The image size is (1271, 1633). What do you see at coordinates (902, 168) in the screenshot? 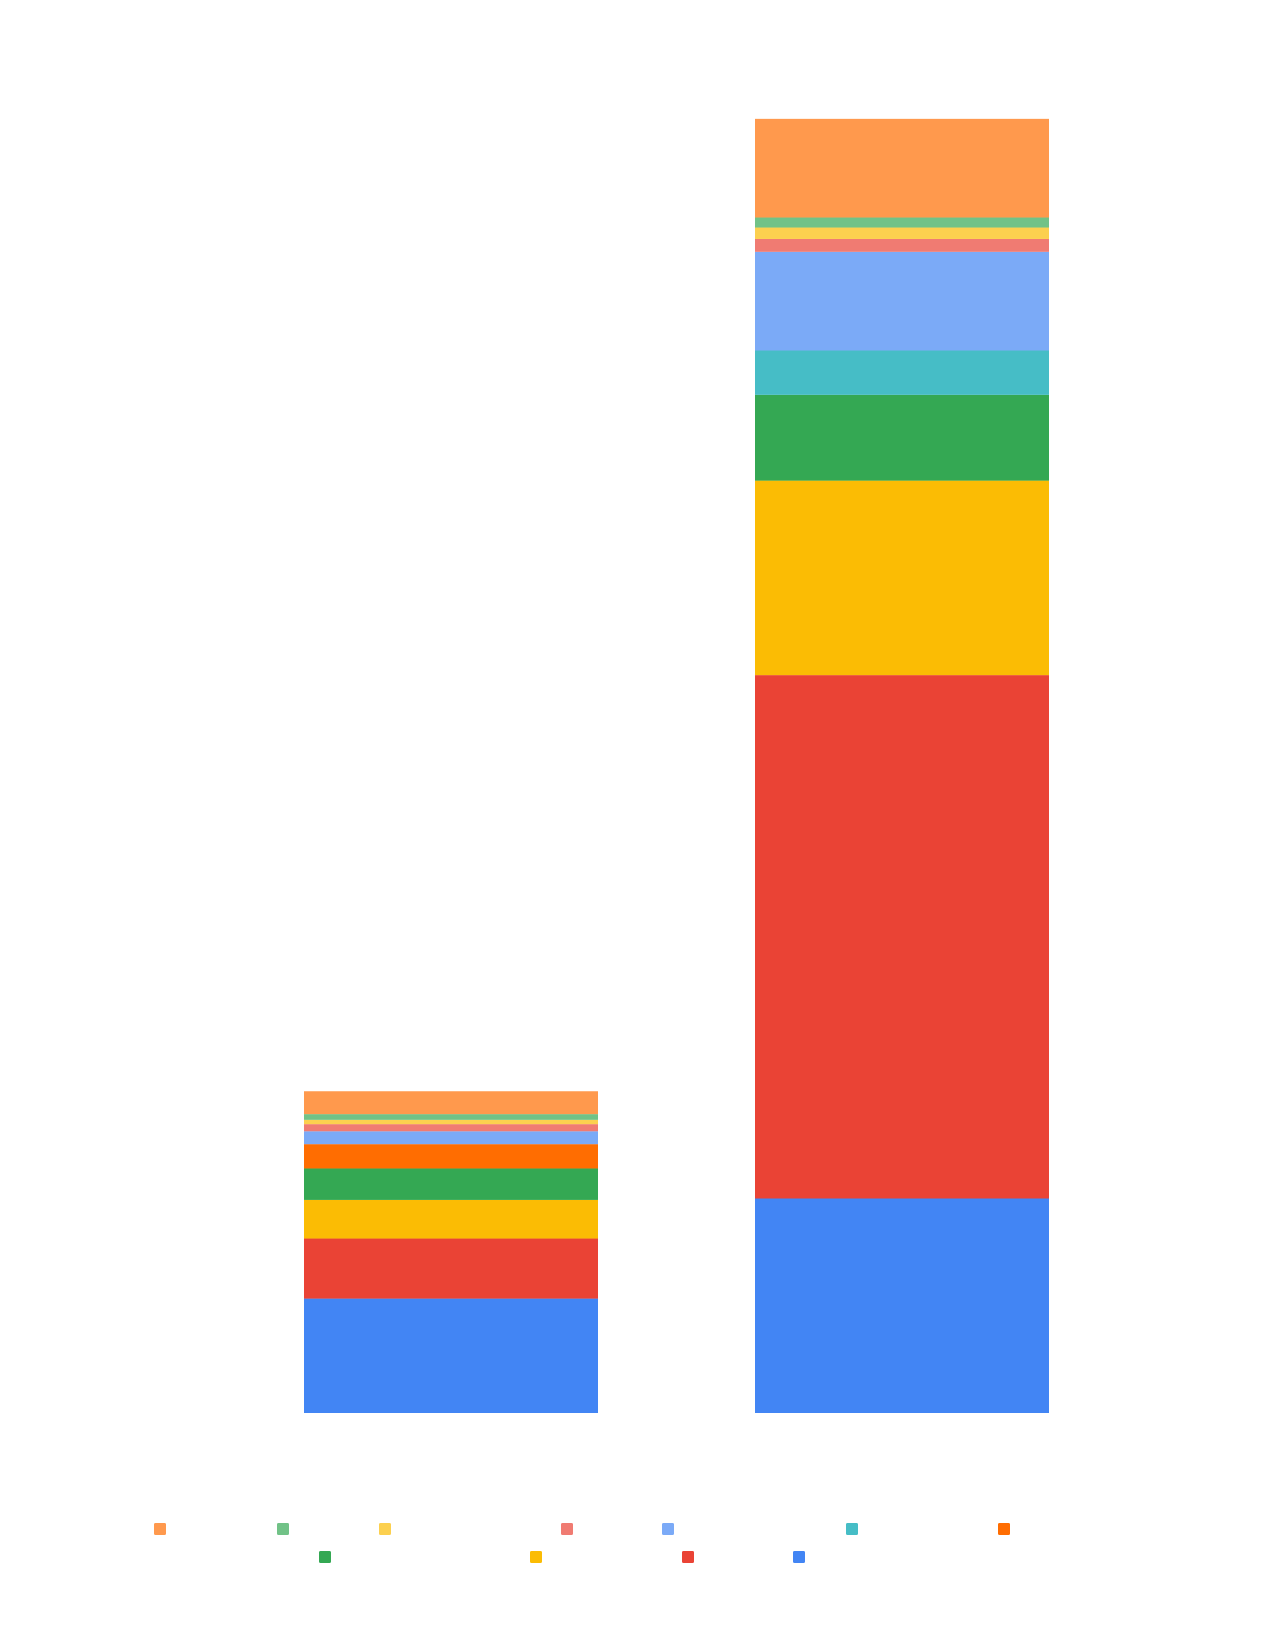
I see `bar-segment-c1-s10` at bounding box center [902, 168].